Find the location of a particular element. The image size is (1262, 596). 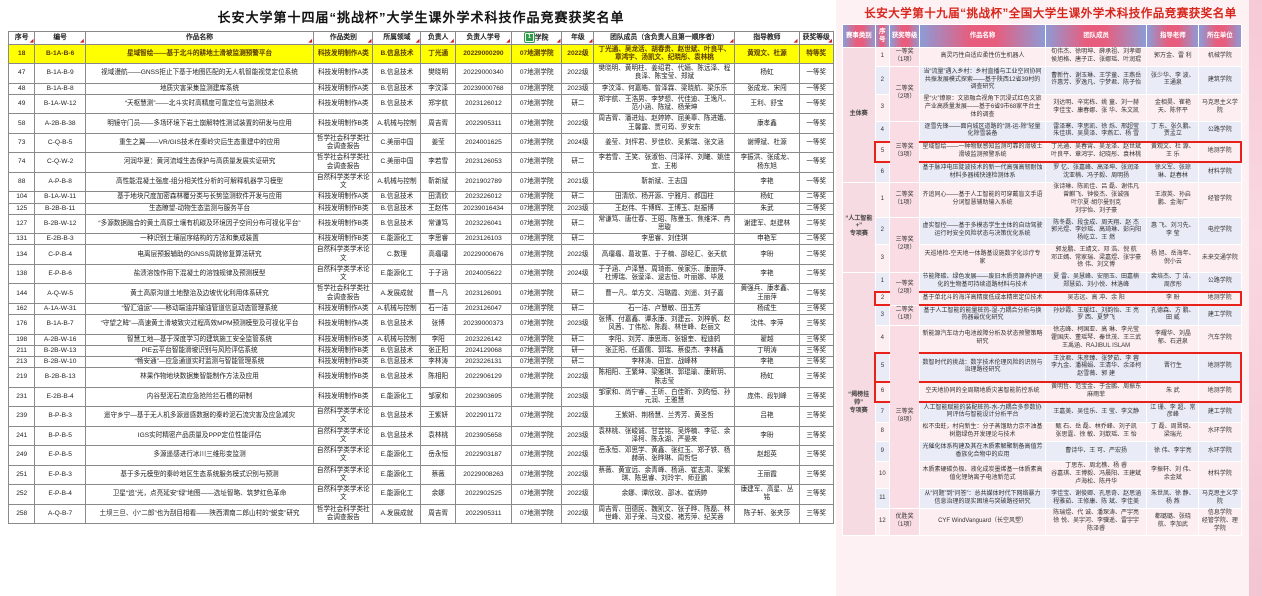

table-cell: B-2B-W-10 is located at coordinates (60, 362).